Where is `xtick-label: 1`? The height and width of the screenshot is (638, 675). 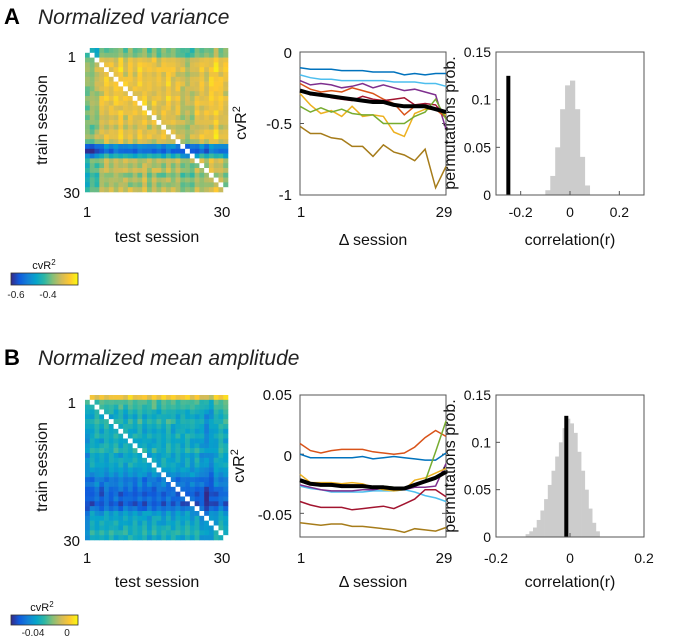
xtick-label: 1 is located at coordinates (301, 558).